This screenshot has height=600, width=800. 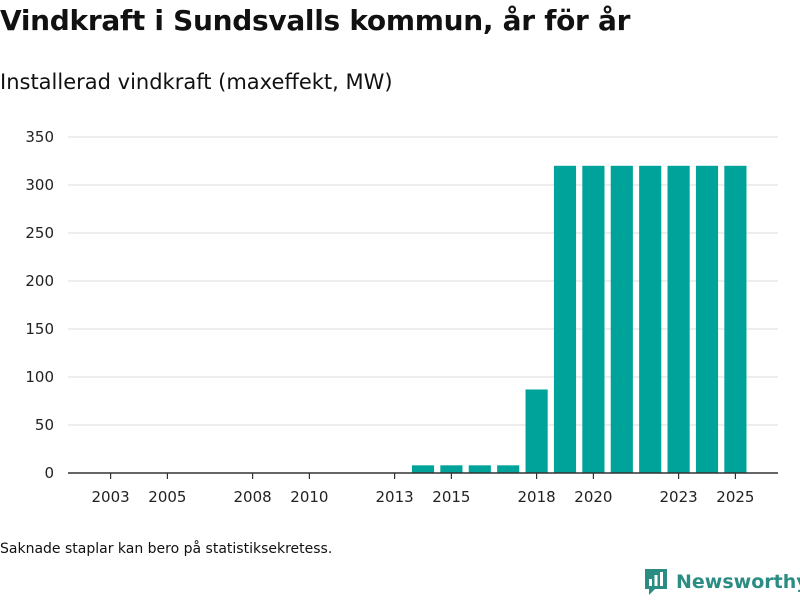 I want to click on brand-logo: Newsworthy, so click(x=722, y=582).